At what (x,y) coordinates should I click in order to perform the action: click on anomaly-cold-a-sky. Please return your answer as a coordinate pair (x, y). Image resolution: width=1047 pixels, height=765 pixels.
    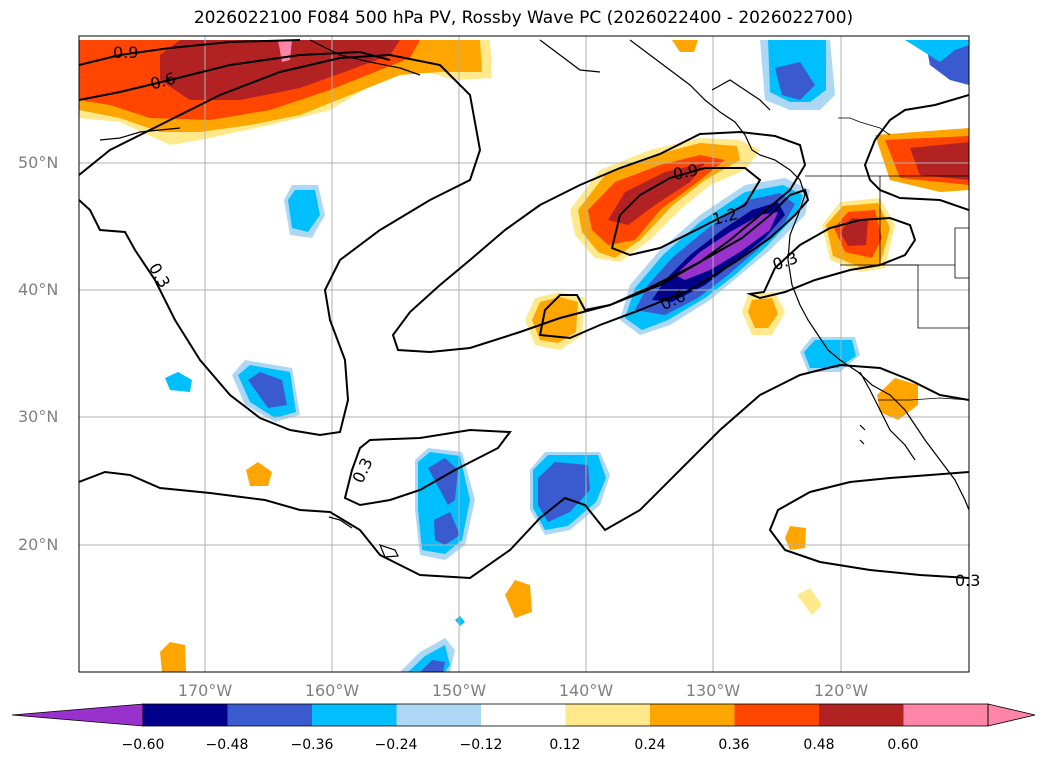
    Looking at the image, I should click on (304, 211).